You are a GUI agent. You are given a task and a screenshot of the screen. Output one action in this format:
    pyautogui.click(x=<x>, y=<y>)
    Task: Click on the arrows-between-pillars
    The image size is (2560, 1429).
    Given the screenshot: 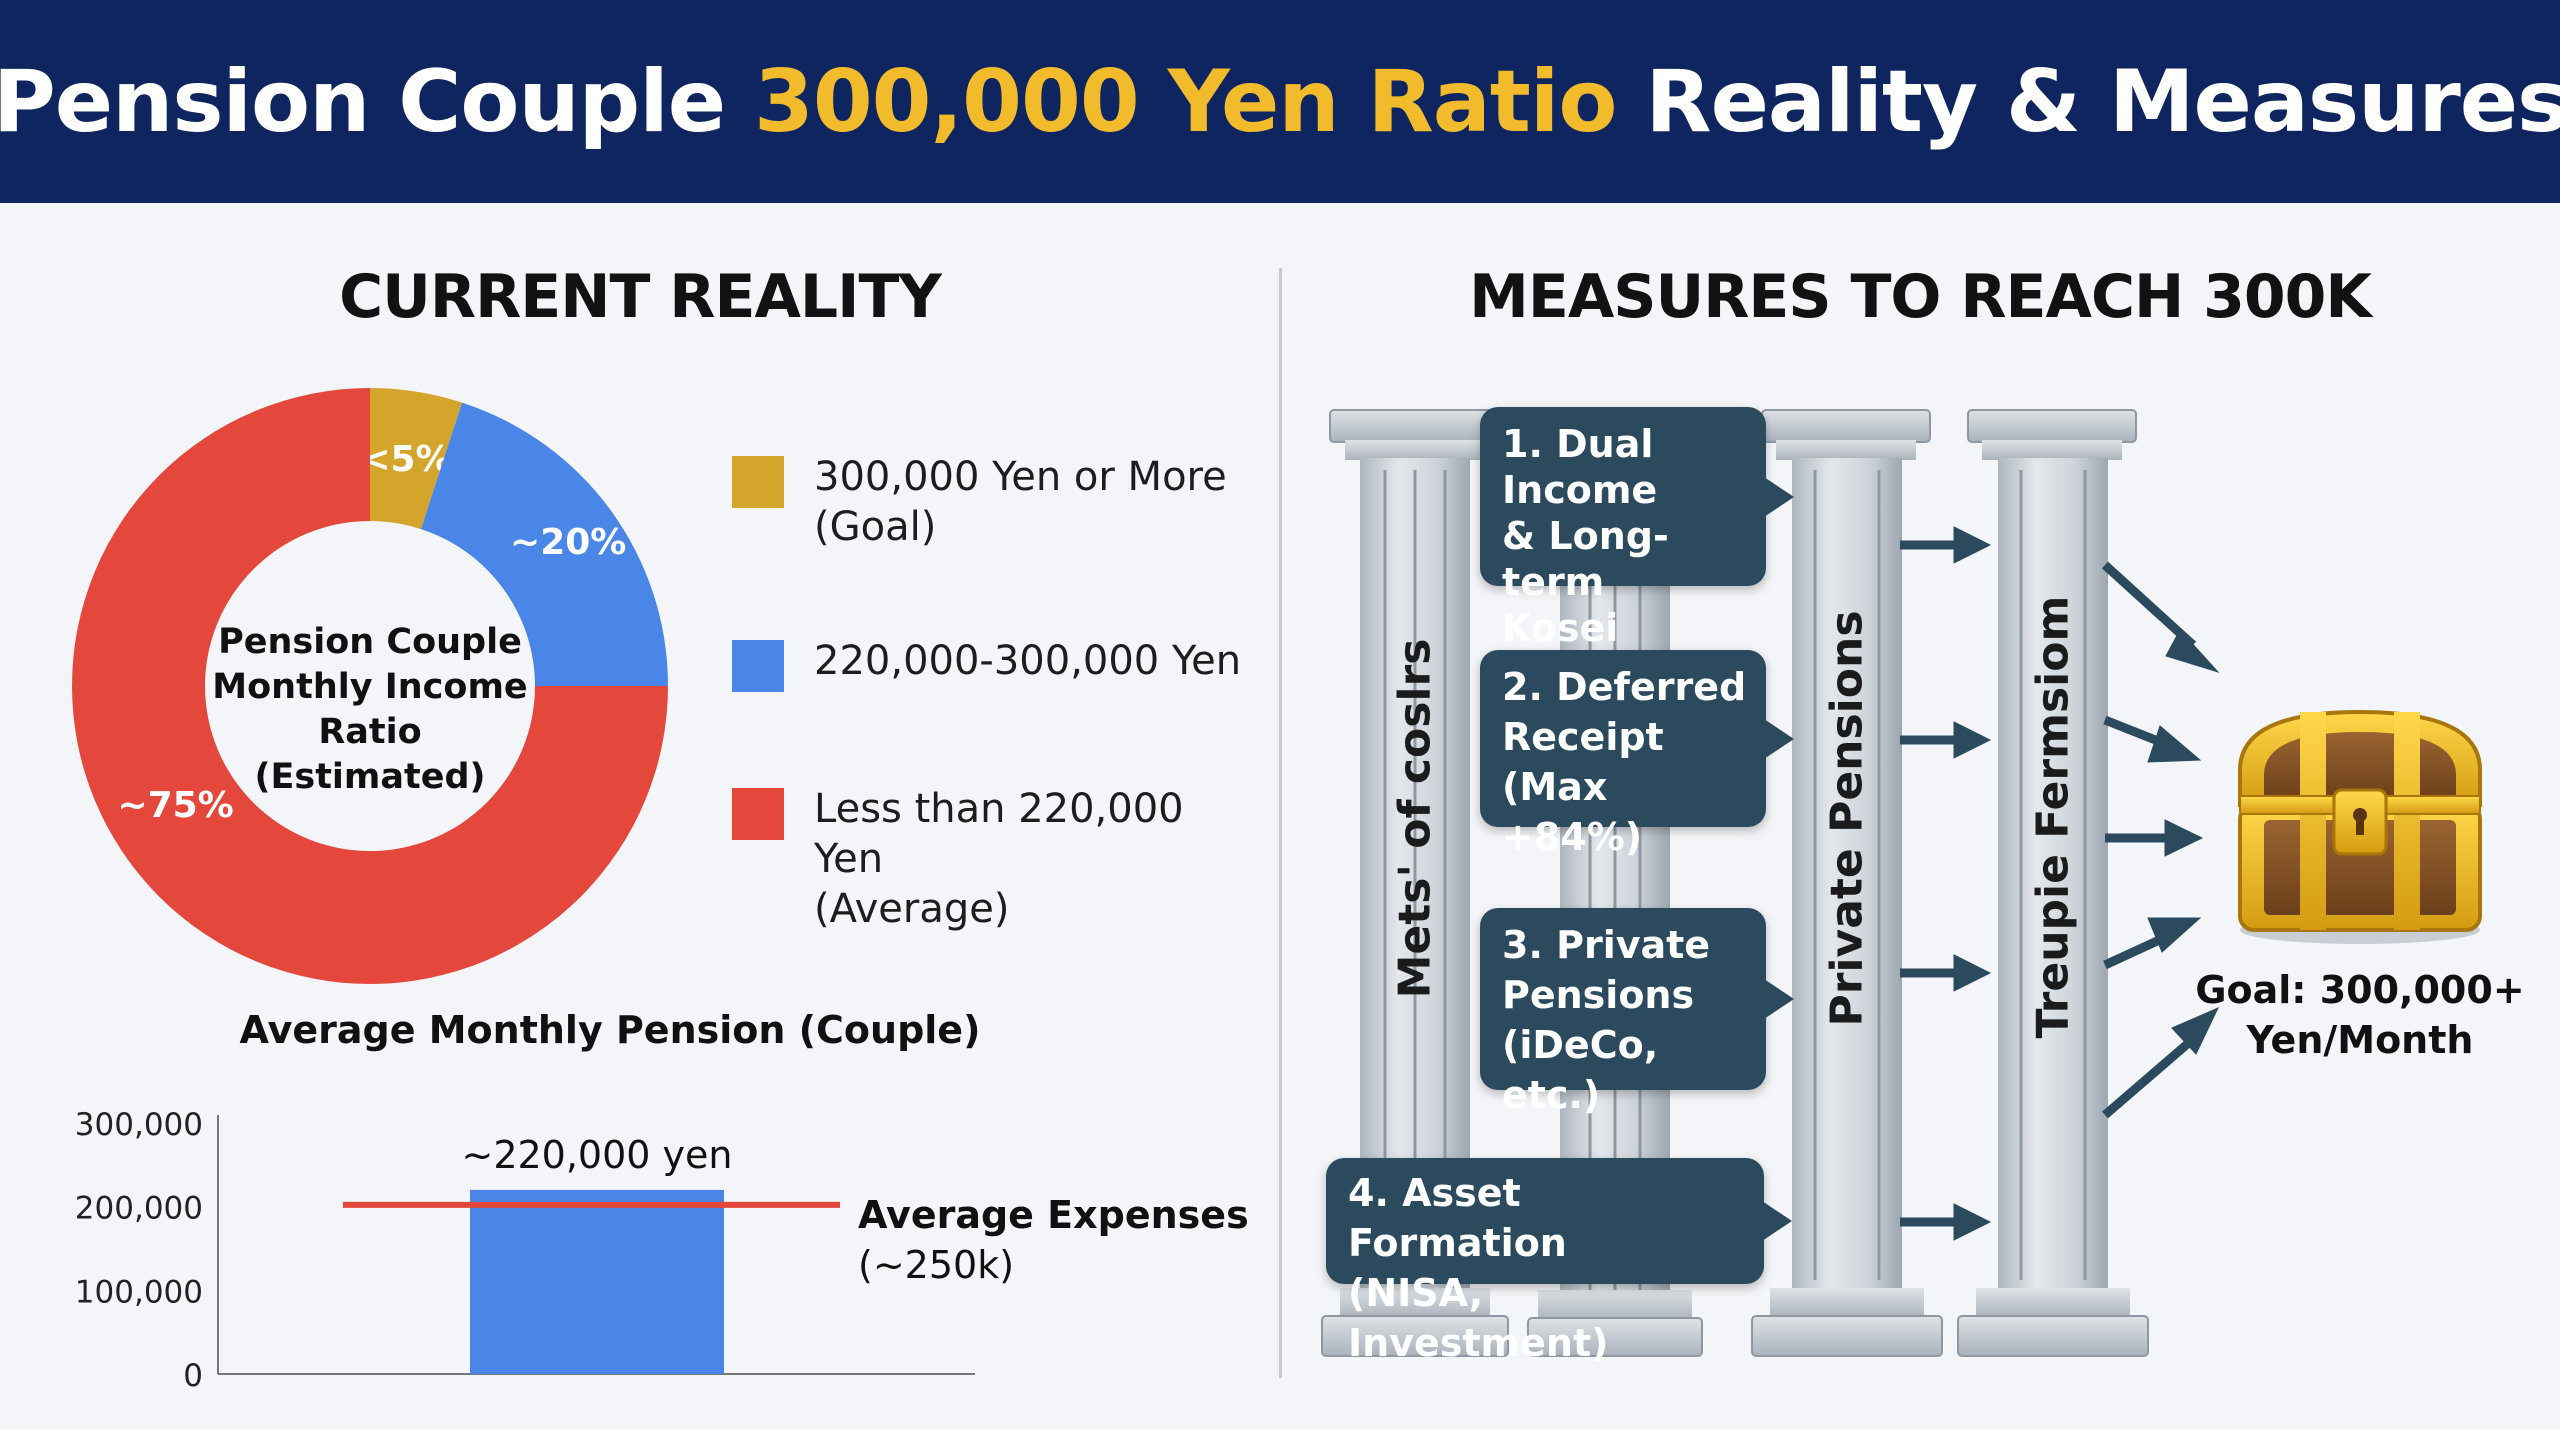 What is the action you would take?
    pyautogui.click(x=1946, y=883)
    